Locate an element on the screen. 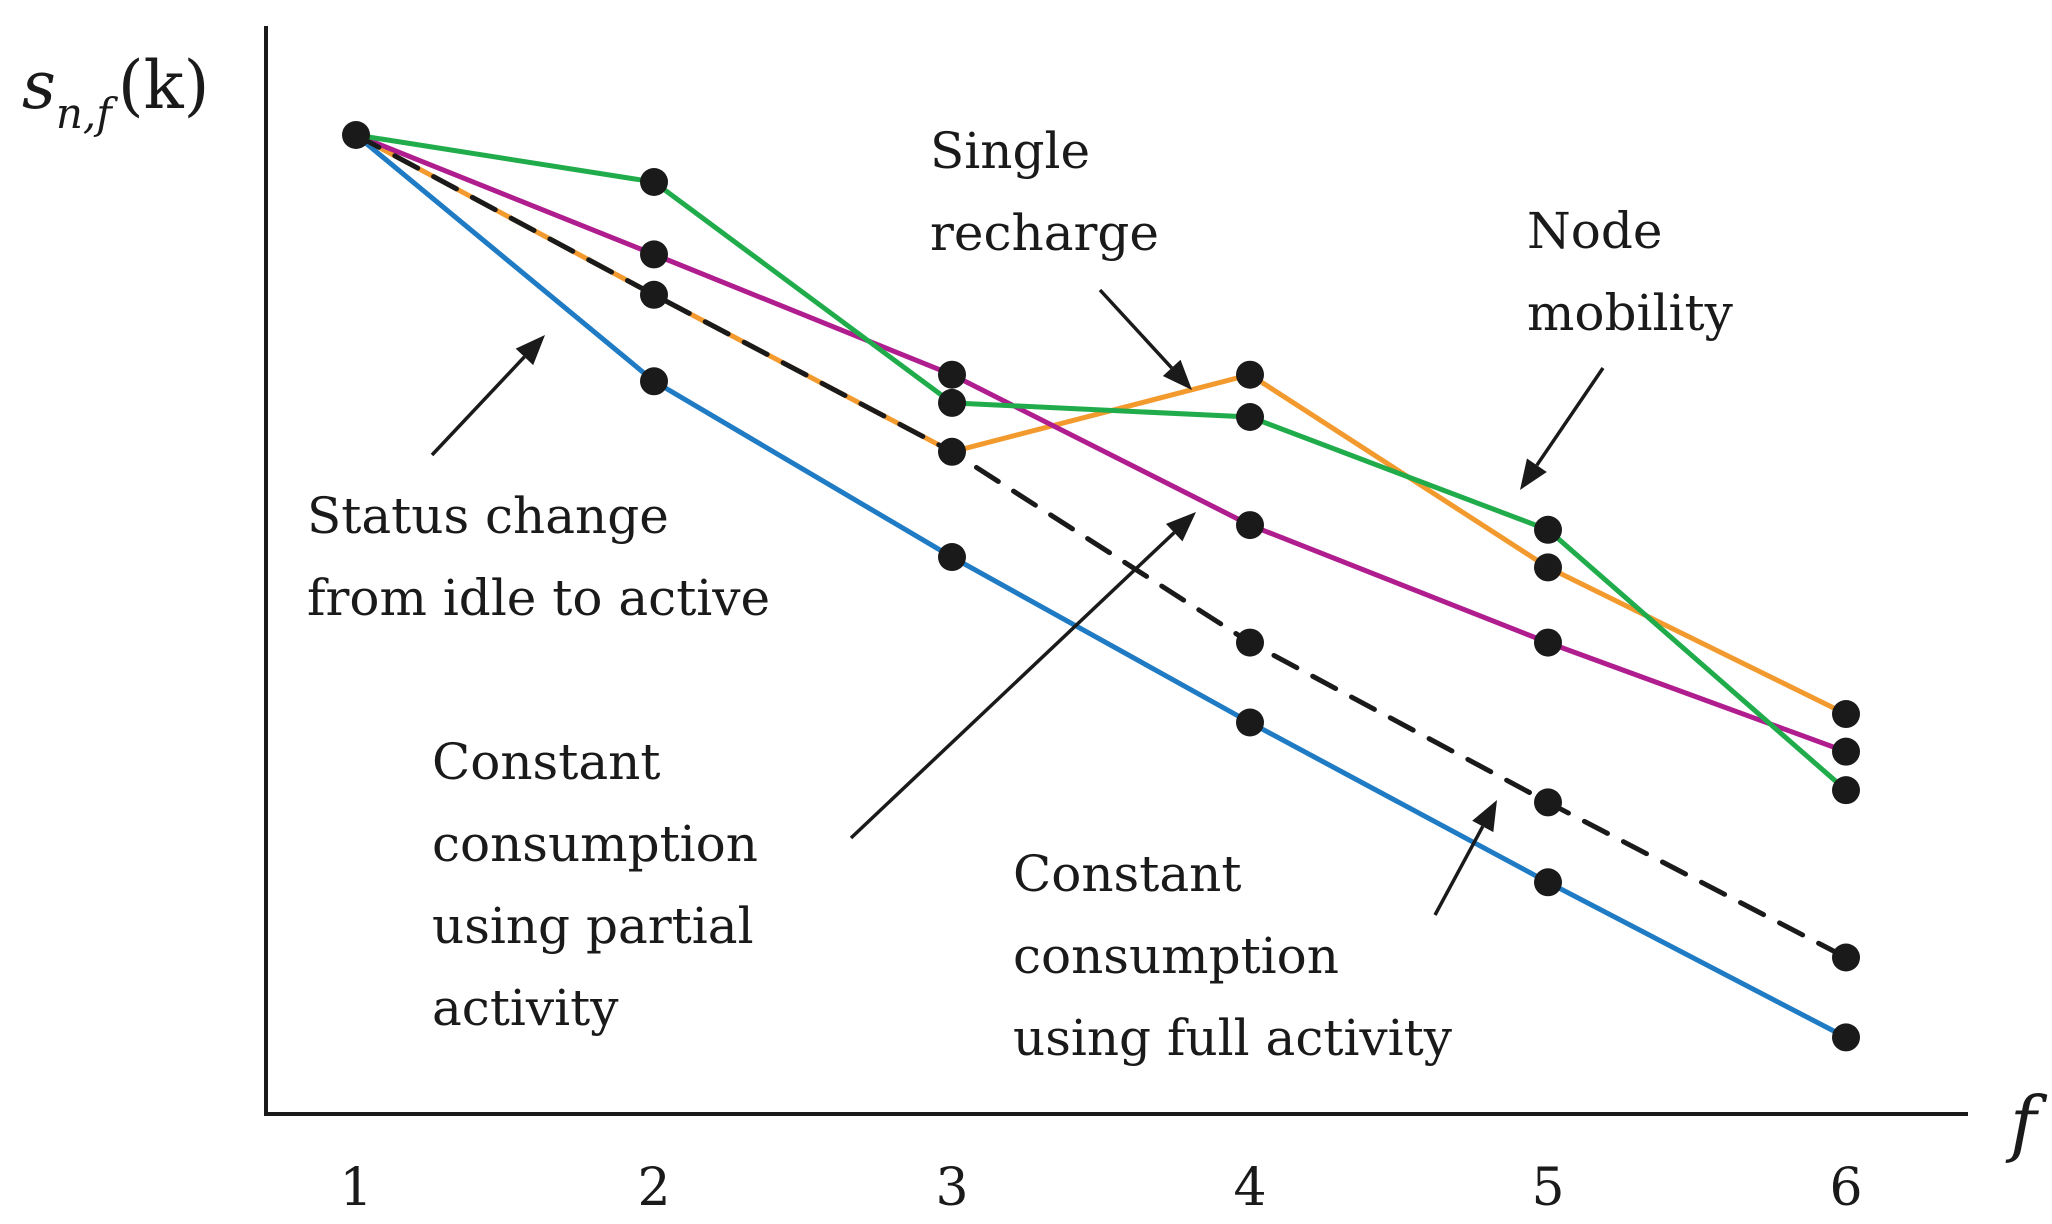  annotation-full: Constant consumption using full activity is located at coordinates (1233, 956).